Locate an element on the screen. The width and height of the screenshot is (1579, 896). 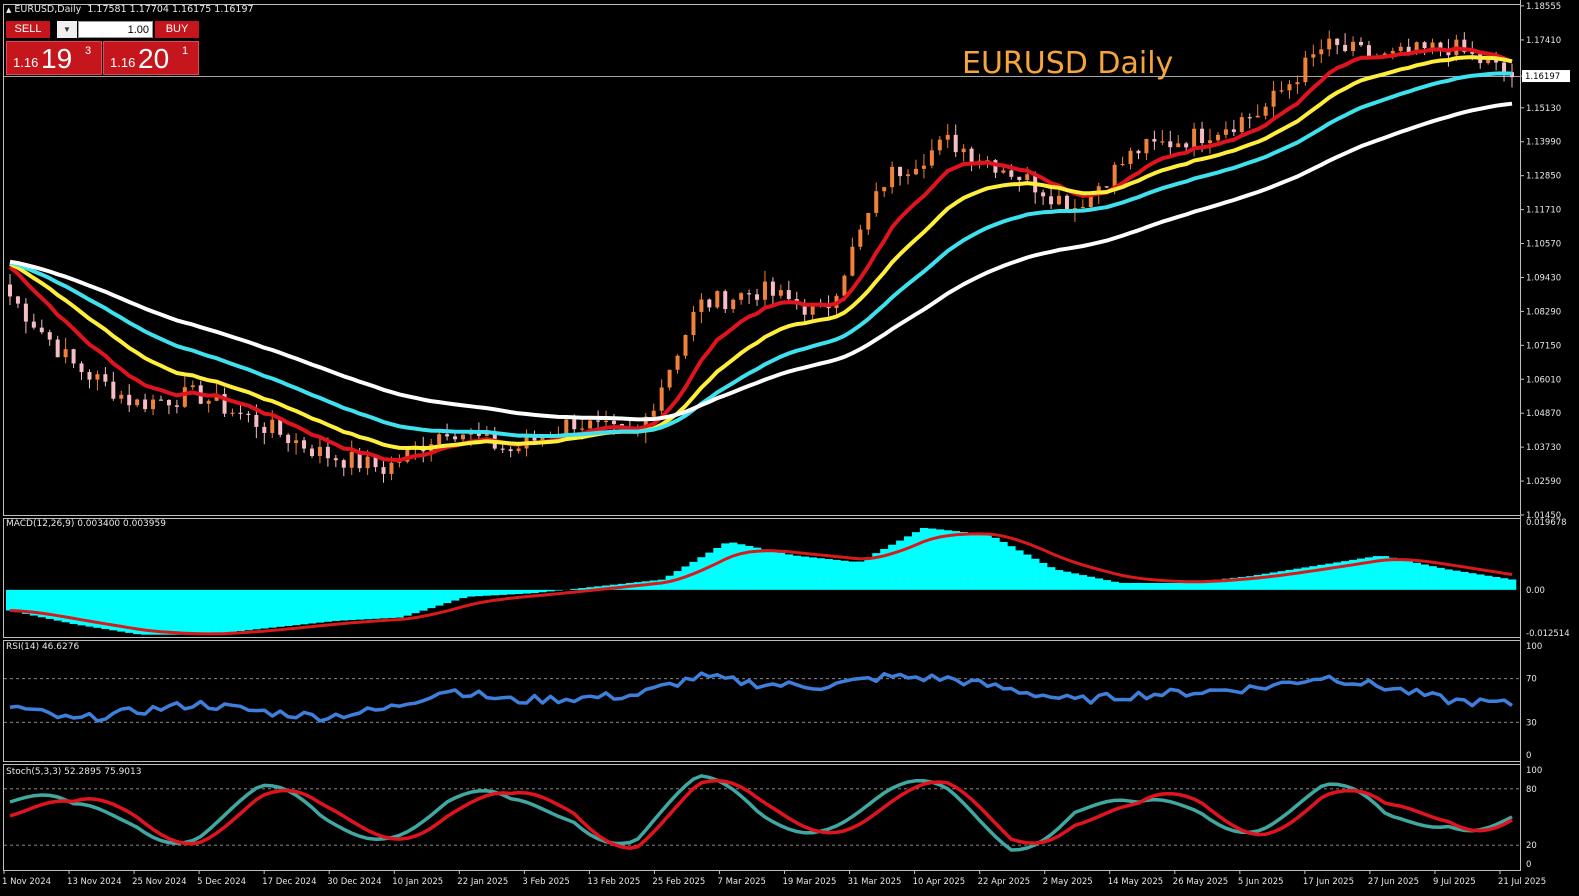
price-axis-label: 1.08290 is located at coordinates (1543, 312).